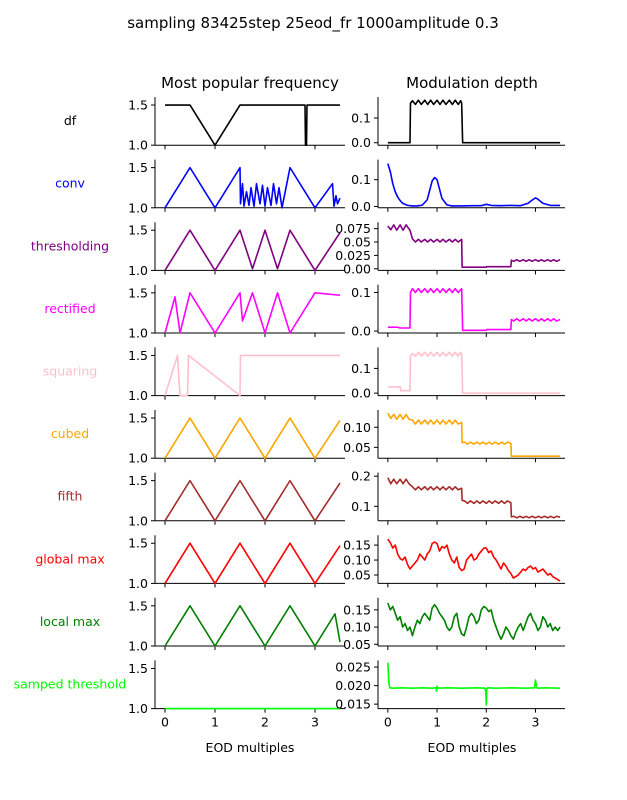  What do you see at coordinates (70, 183) in the screenshot?
I see `row-label-conv: conv` at bounding box center [70, 183].